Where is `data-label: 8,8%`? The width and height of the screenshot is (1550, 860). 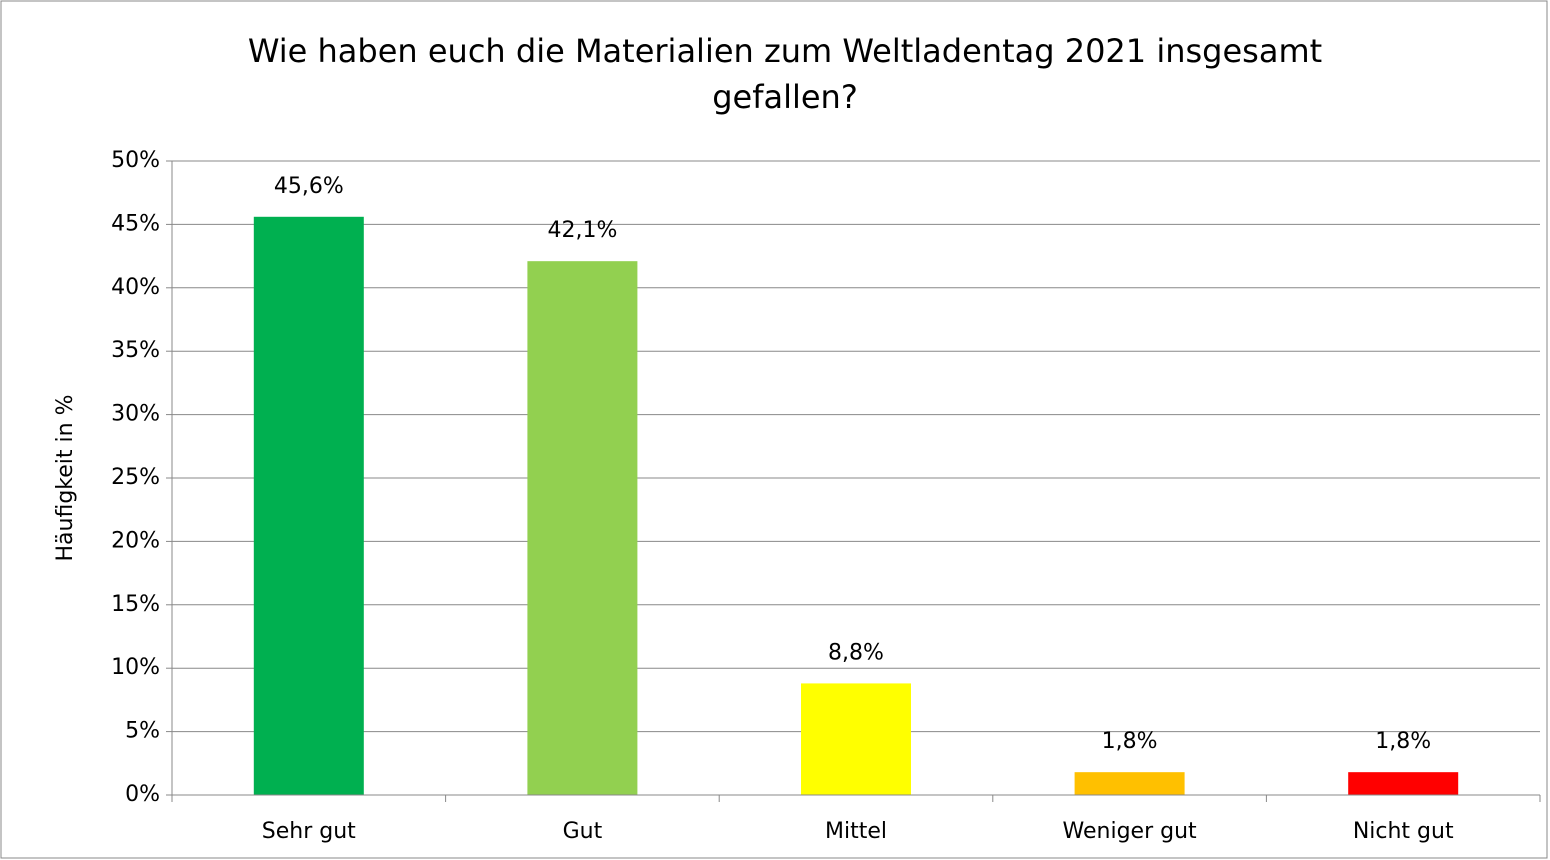
data-label: 8,8% is located at coordinates (856, 652).